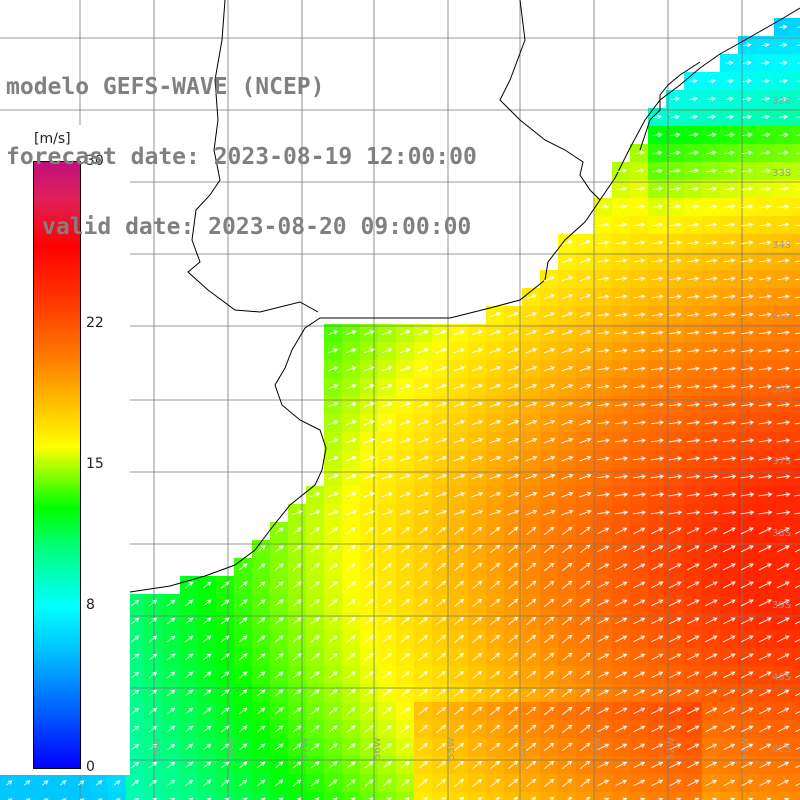 The width and height of the screenshot is (800, 800). I want to click on longitude-label: 56W, so click(377, 748).